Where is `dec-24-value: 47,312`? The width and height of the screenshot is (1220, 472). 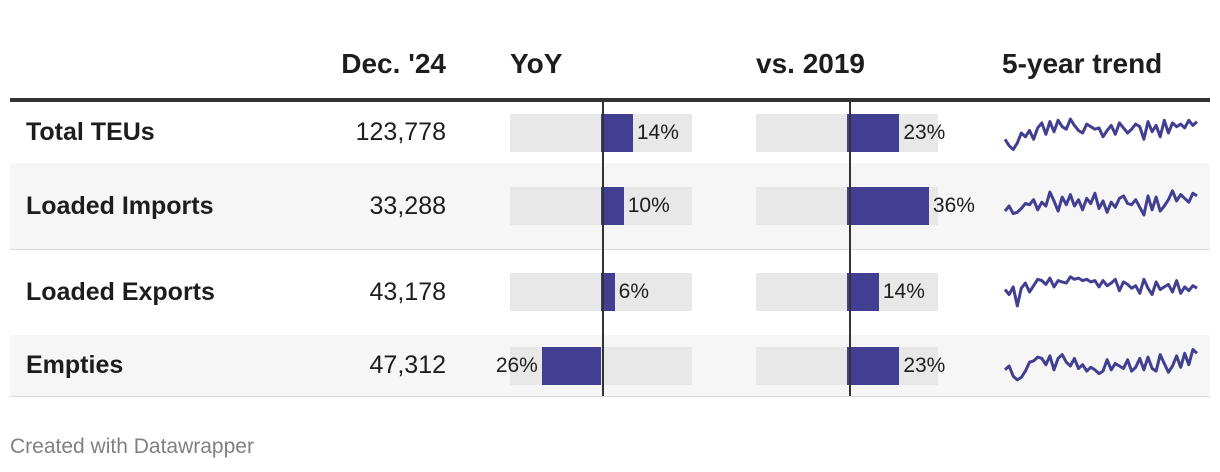 dec-24-value: 47,312 is located at coordinates (407, 365).